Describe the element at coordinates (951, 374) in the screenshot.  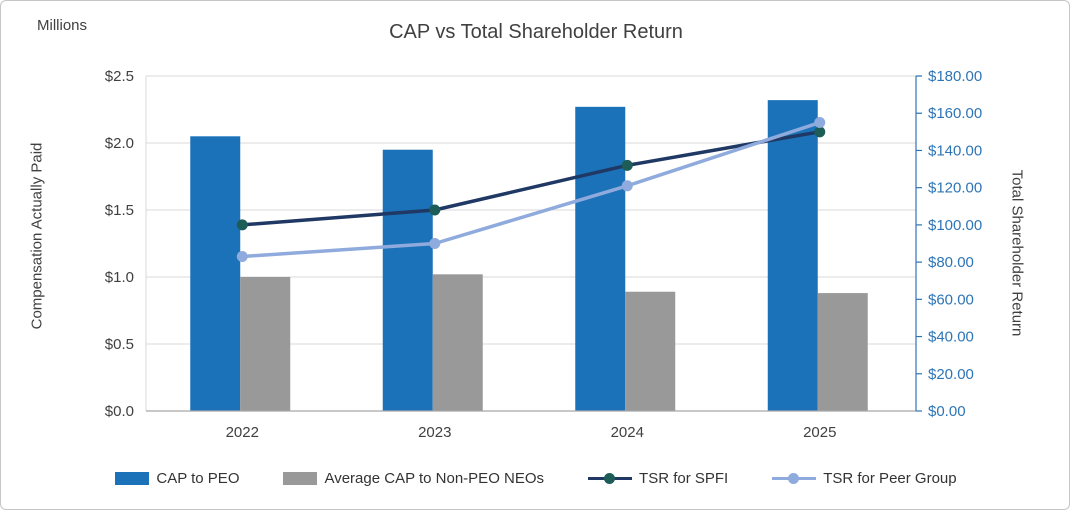
I see `right-axis-tick-label: $20.00` at that location.